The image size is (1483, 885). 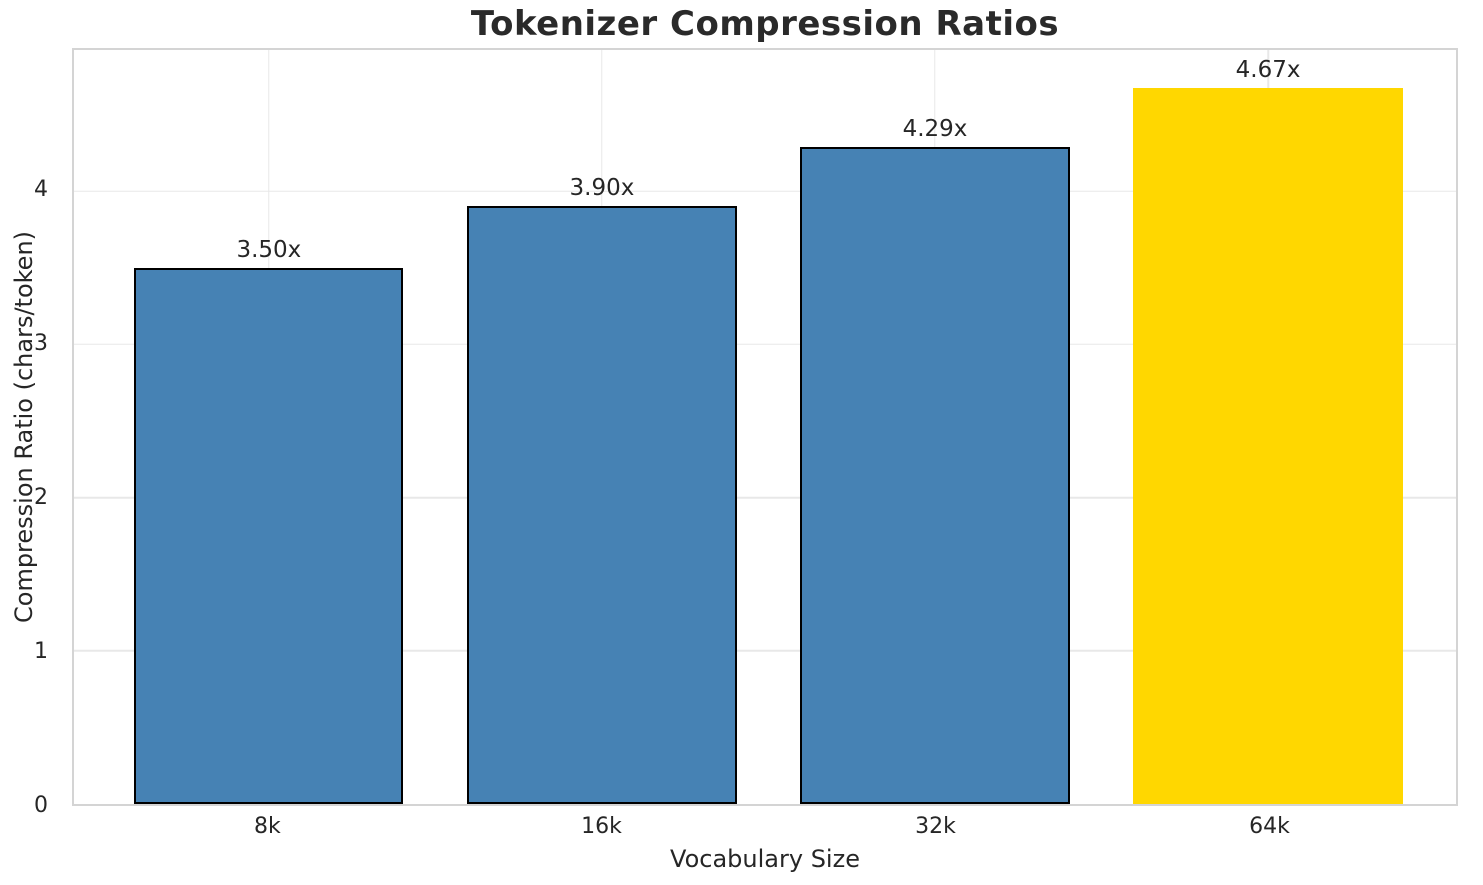 I want to click on bar-16k, so click(x=602, y=505).